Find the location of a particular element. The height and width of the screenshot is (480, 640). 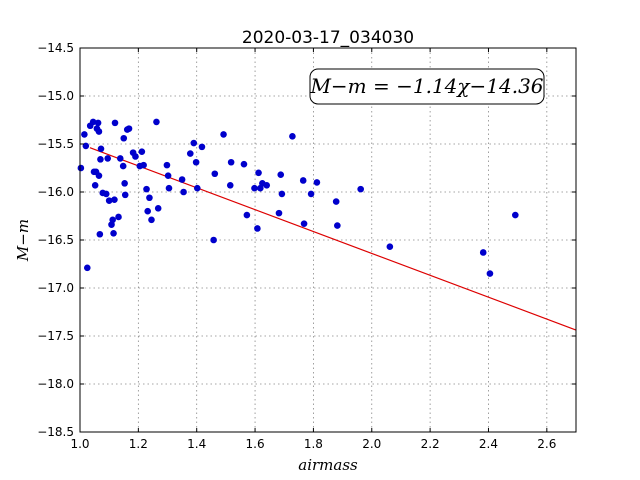

y-axis-label: M−m is located at coordinates (23, 240).